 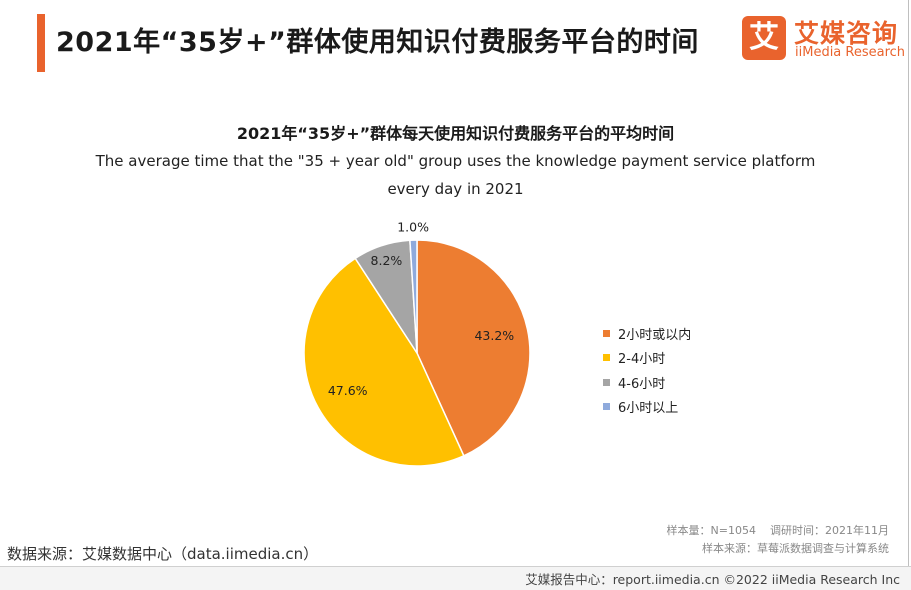 I want to click on chart-title: 2021年“35岁+”群体每天使用知识付费服务平台的平均时间, so click(x=455, y=133).